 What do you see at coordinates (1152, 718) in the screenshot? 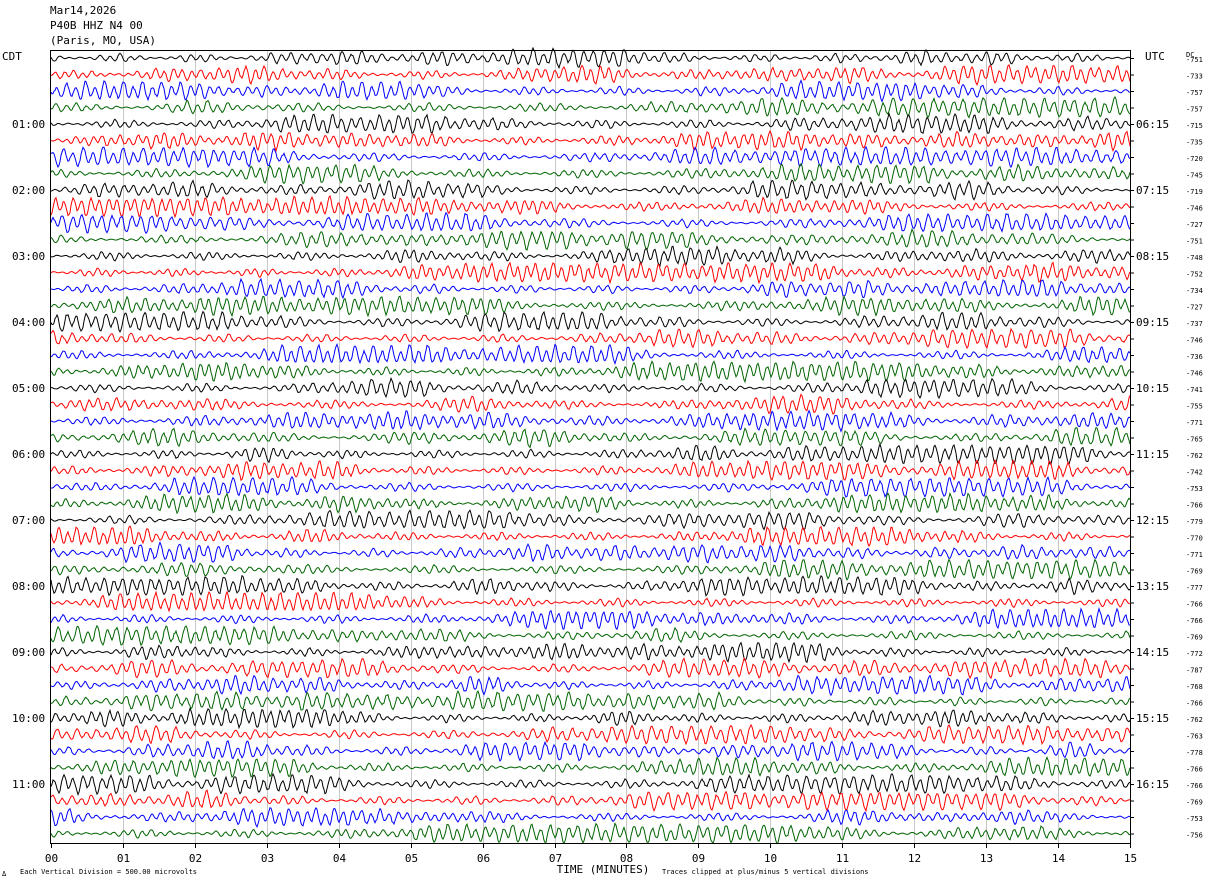
I see `utc-hour-label: 15:15` at bounding box center [1152, 718].